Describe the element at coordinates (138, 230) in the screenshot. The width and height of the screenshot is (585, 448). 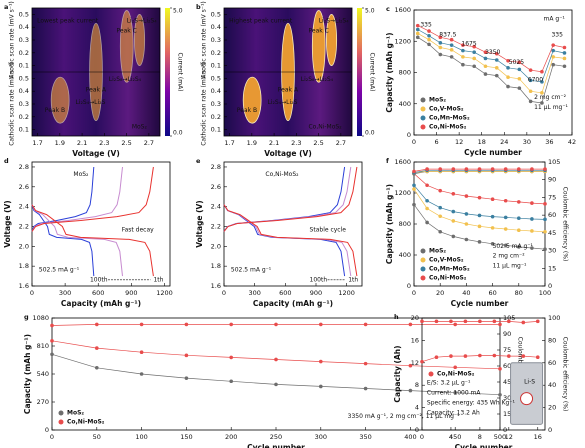
I see `annotation: Fast decay` at that location.